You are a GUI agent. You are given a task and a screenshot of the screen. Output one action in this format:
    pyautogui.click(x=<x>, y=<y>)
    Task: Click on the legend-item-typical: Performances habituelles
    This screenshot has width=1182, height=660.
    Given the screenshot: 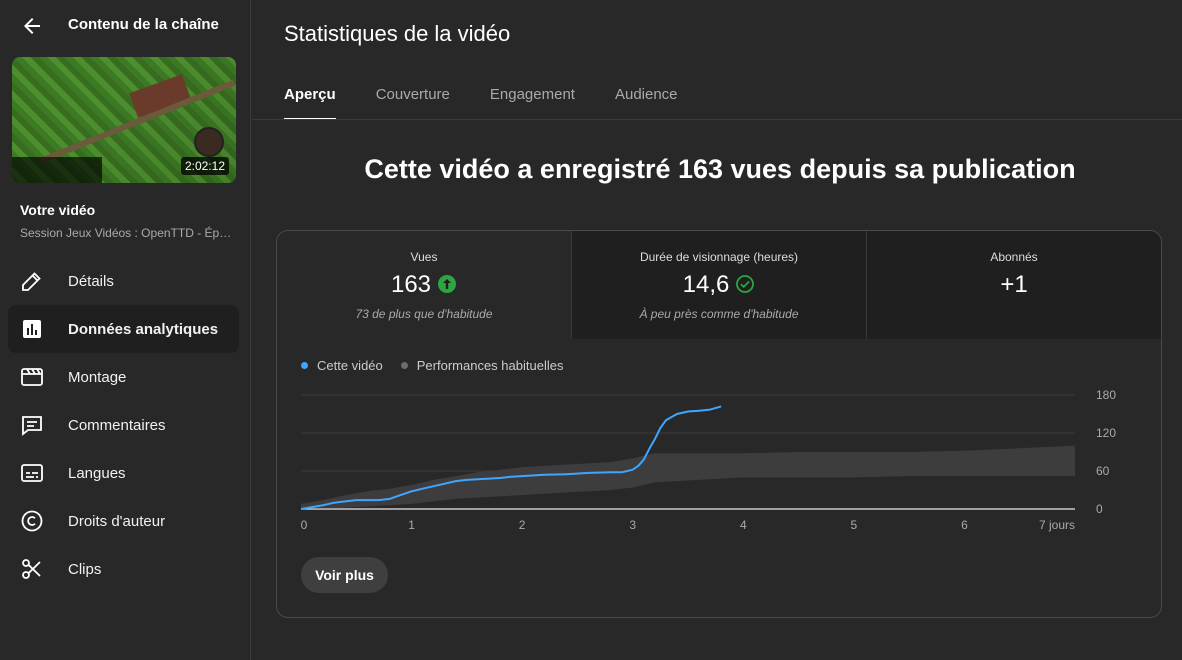 What is the action you would take?
    pyautogui.click(x=482, y=365)
    